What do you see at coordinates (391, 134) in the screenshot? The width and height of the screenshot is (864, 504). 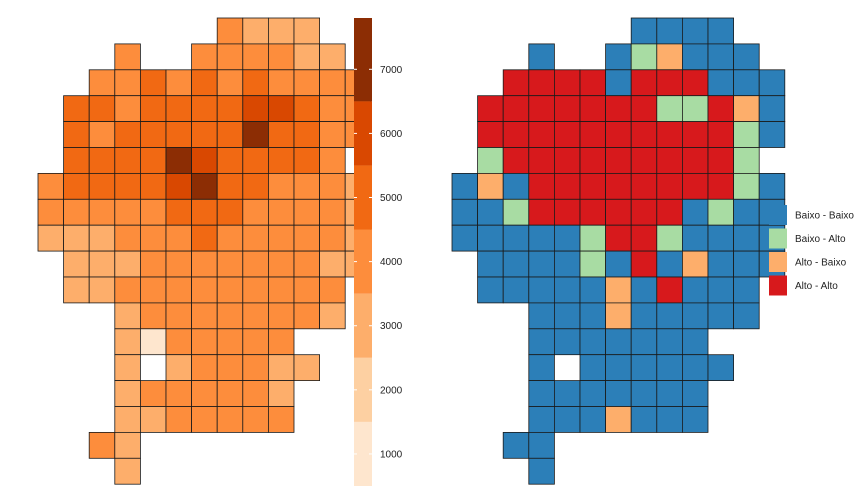 I see `colorbar-tick-label: 6000` at bounding box center [391, 134].